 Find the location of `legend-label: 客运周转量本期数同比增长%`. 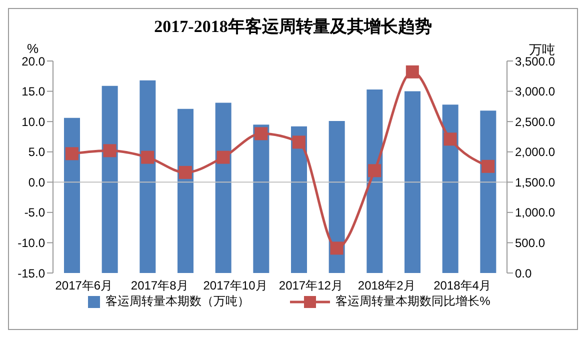

legend-label: 客运周转量本期数同比增长% is located at coordinates (413, 301).